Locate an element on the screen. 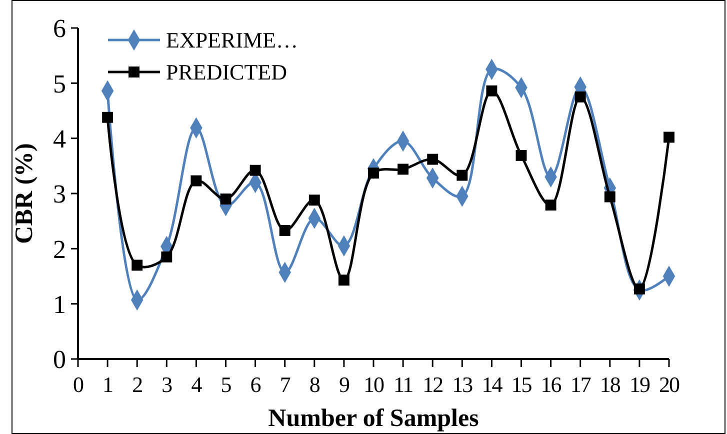  x-tick-label: 5 is located at coordinates (226, 384).